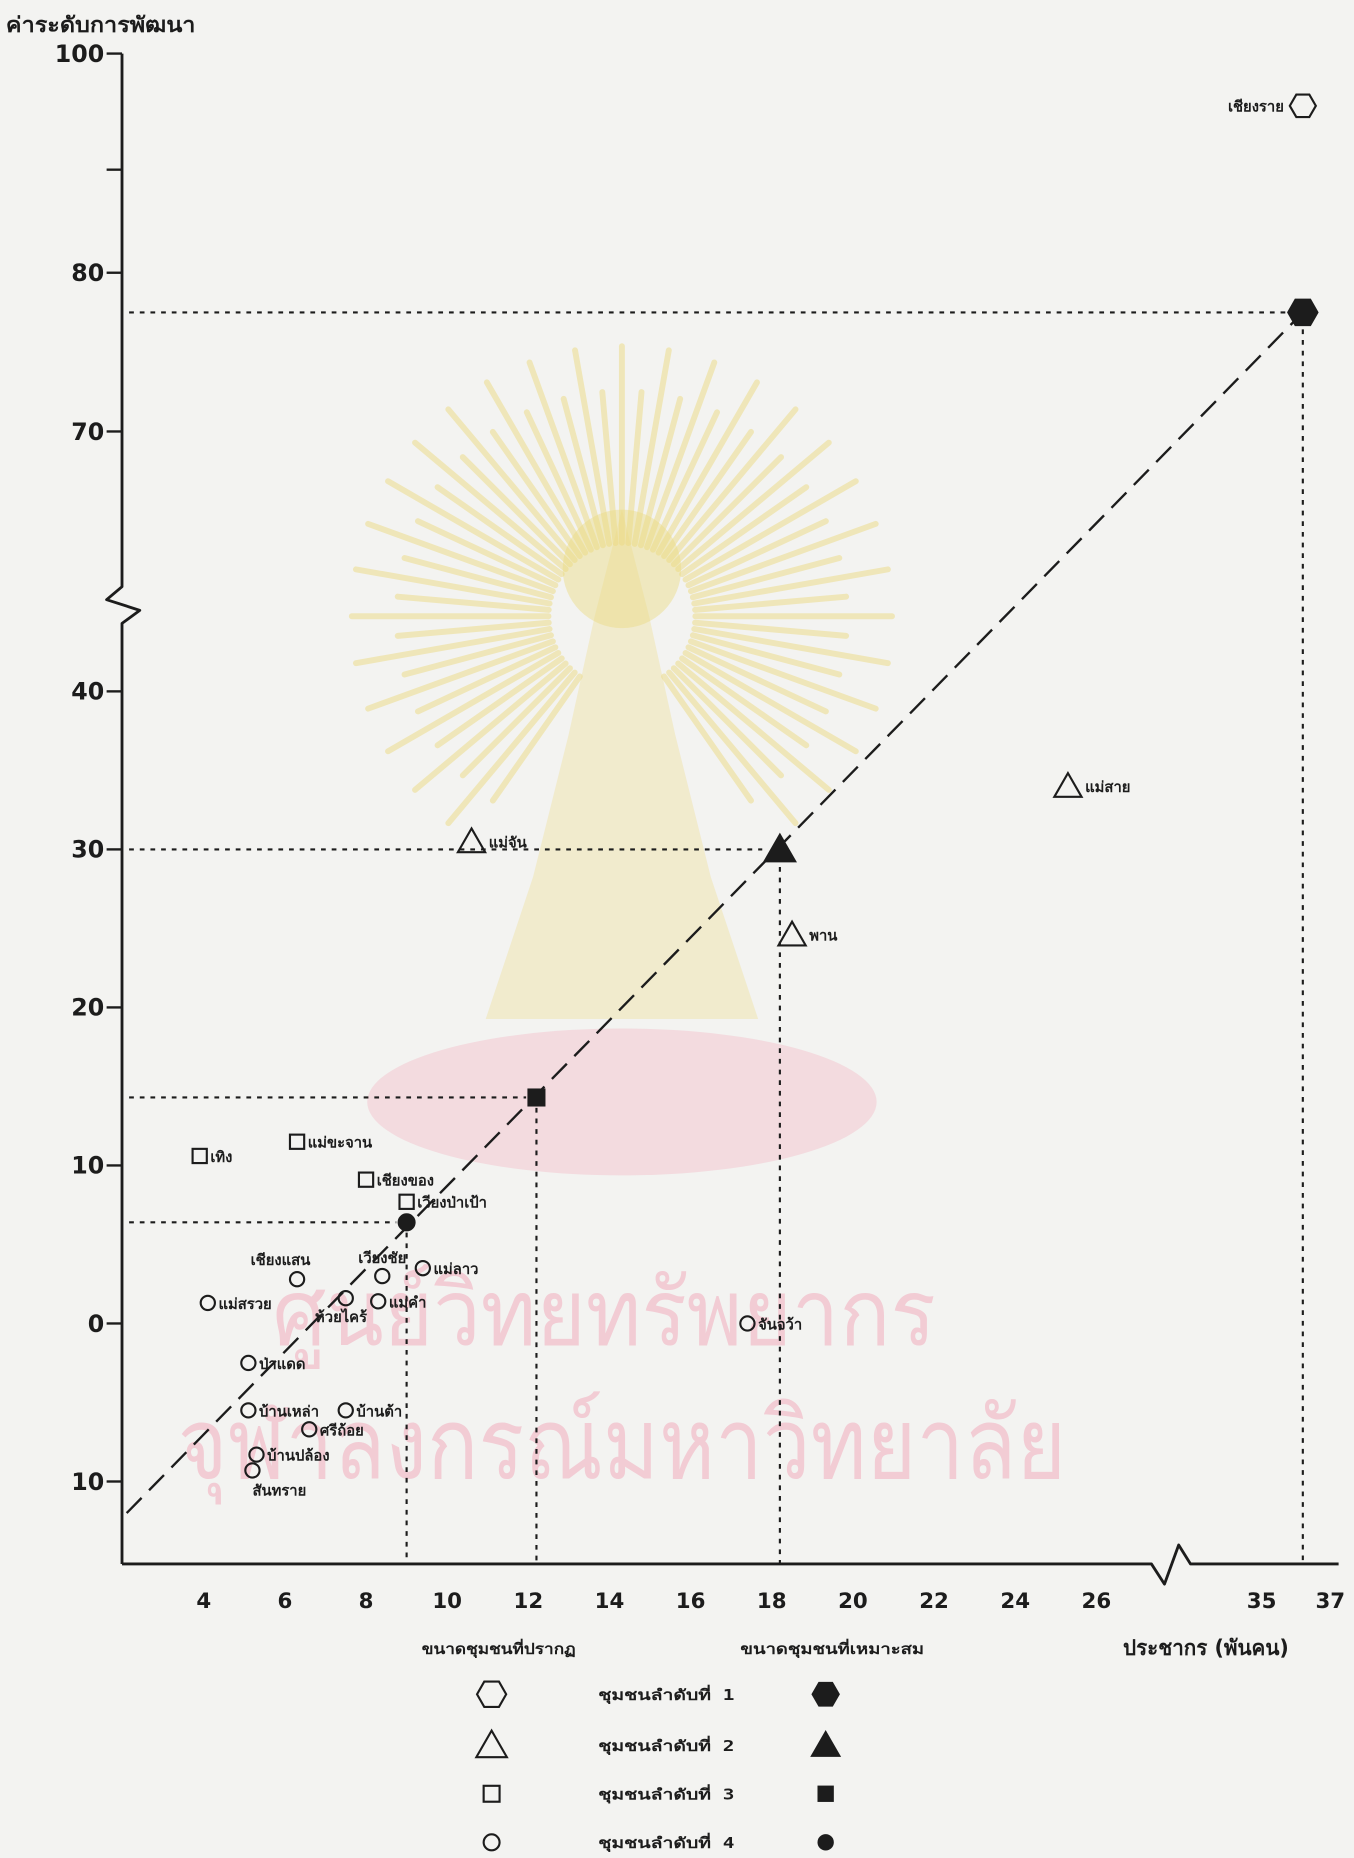  Describe the element at coordinates (123, 808) in the screenshot. I see `y-axis-line` at that location.